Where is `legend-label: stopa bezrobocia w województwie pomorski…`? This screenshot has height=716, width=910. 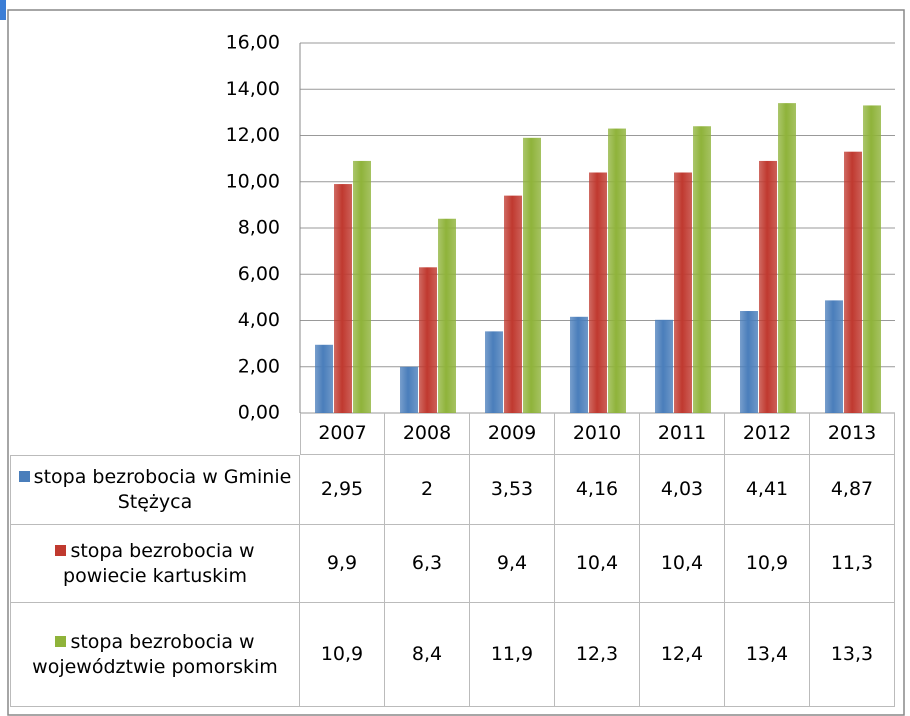
legend-label: stopa bezrobocia w województwie pomorski… is located at coordinates (155, 654).